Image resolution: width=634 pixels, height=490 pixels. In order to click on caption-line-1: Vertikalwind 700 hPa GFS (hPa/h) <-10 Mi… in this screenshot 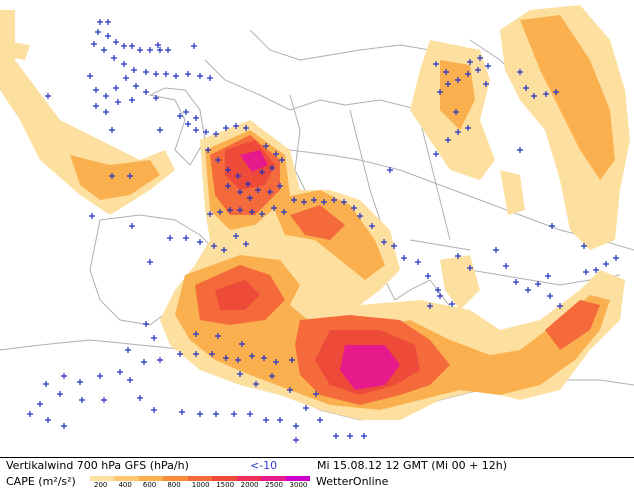, I will do `click(317, 466)`.